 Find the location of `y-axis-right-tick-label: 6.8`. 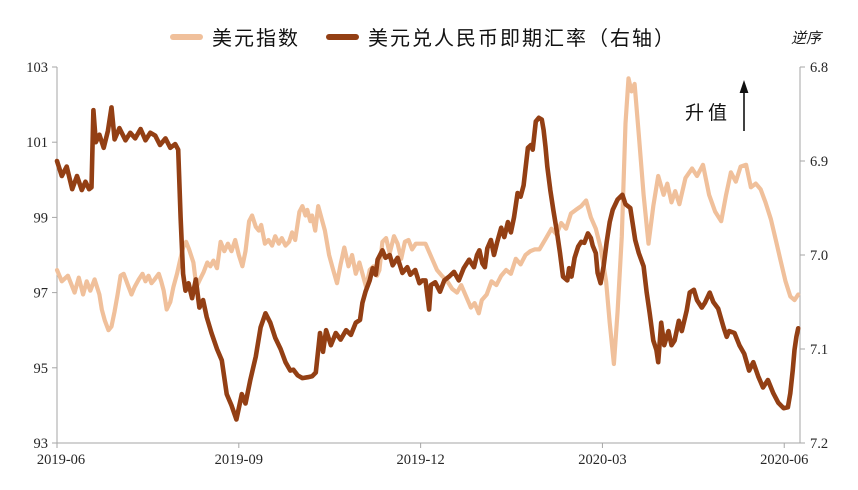

y-axis-right-tick-label: 6.8 is located at coordinates (819, 68).